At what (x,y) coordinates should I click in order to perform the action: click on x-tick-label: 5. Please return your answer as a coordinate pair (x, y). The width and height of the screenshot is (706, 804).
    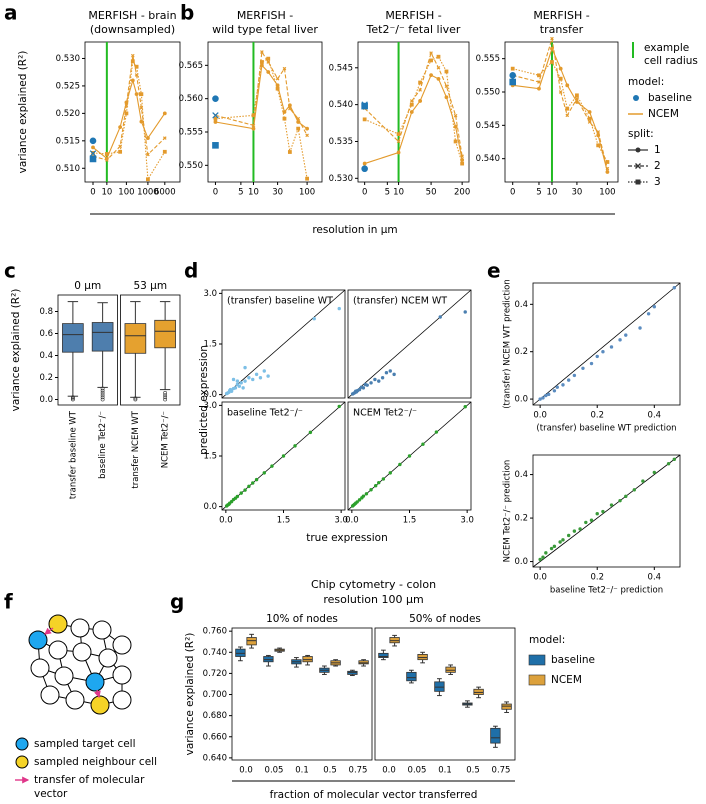
    Looking at the image, I should click on (240, 193).